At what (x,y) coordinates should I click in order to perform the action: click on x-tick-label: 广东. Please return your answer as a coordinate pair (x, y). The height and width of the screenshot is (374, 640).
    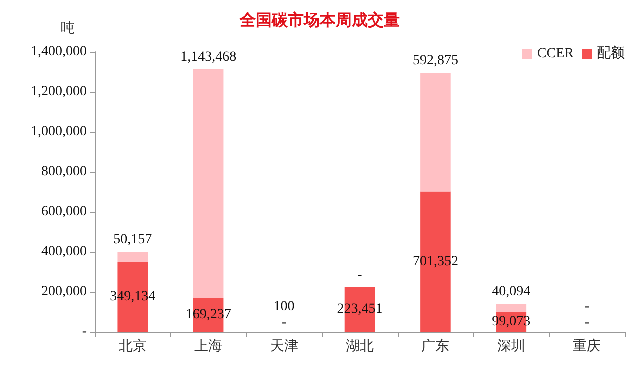
    Looking at the image, I should click on (436, 346).